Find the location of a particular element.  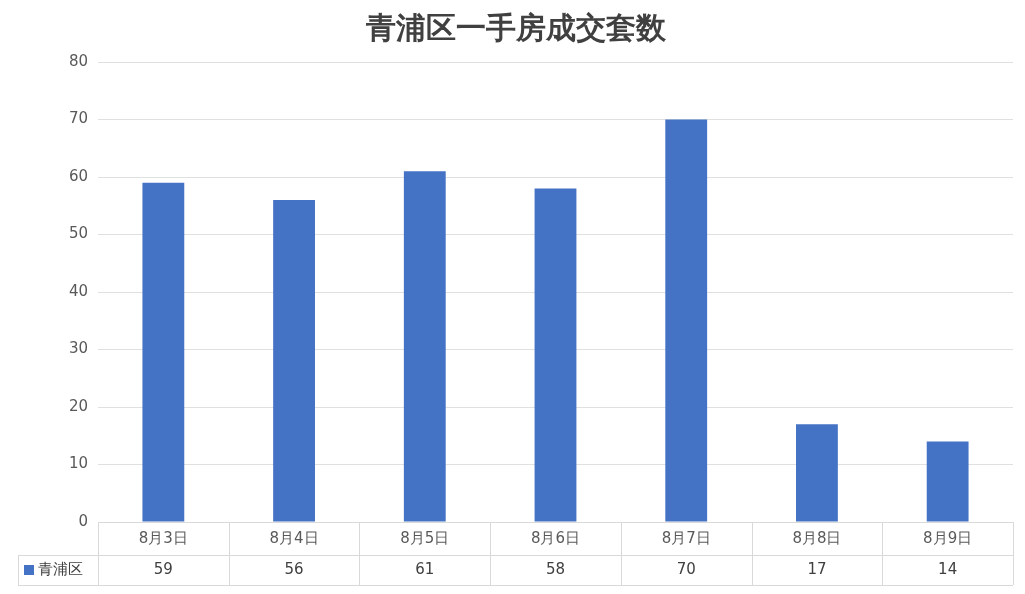

x-tick-label: 8月9日 is located at coordinates (948, 537).